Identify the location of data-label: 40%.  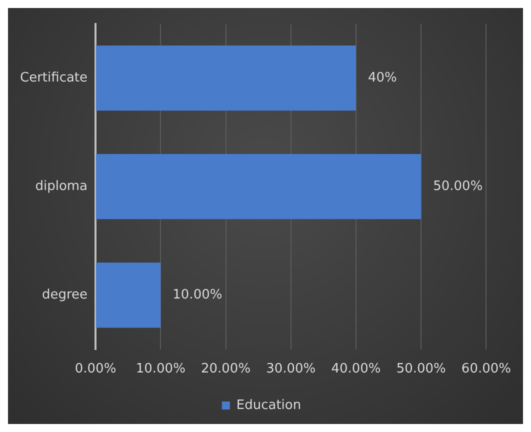
(382, 78).